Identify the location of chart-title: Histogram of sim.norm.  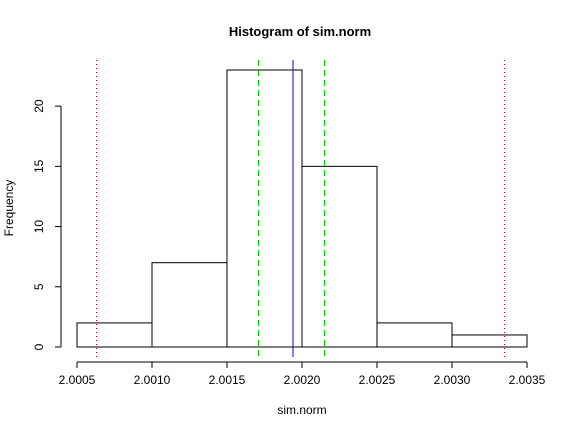
(300, 31).